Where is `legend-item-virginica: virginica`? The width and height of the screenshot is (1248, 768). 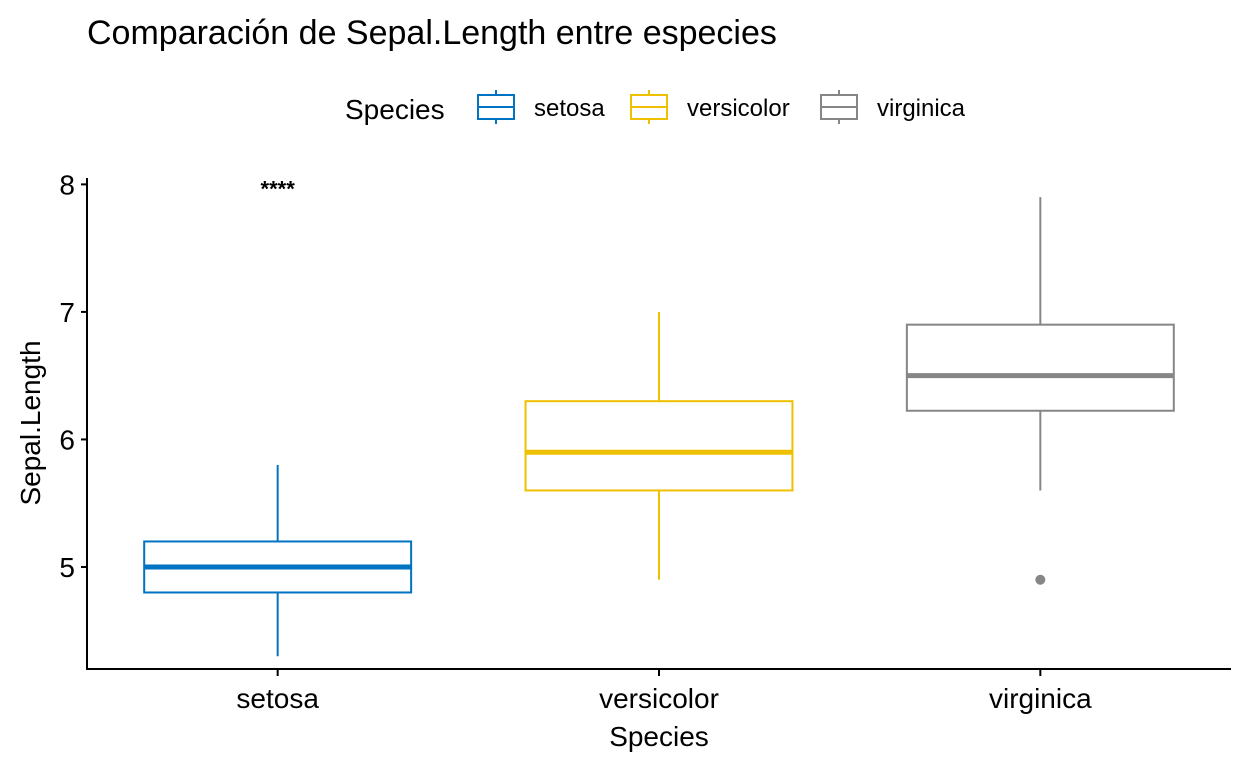 legend-item-virginica: virginica is located at coordinates (893, 107).